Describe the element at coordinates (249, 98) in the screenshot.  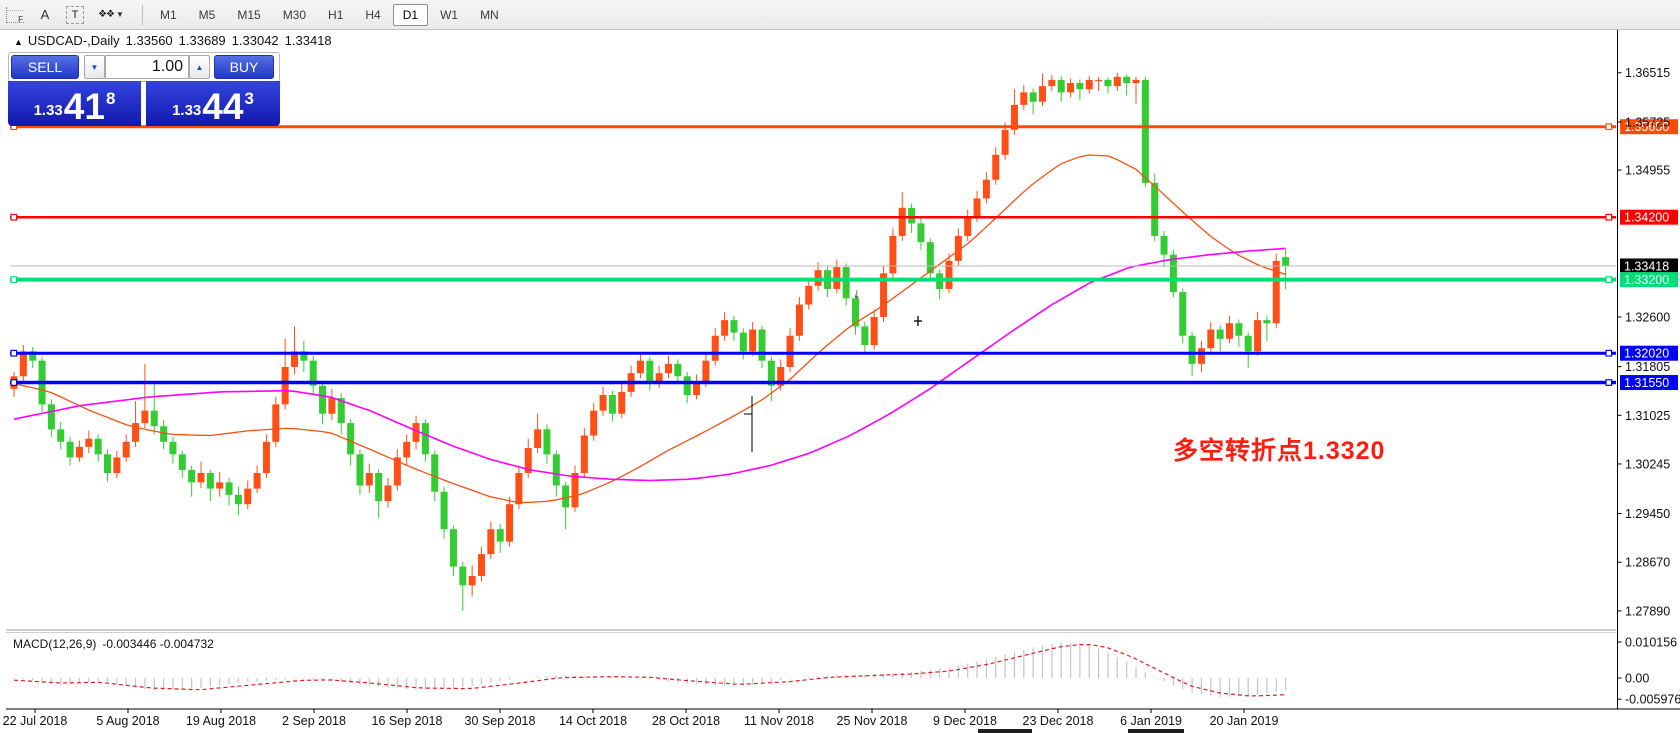
I see `buy-price-pip: 3` at that location.